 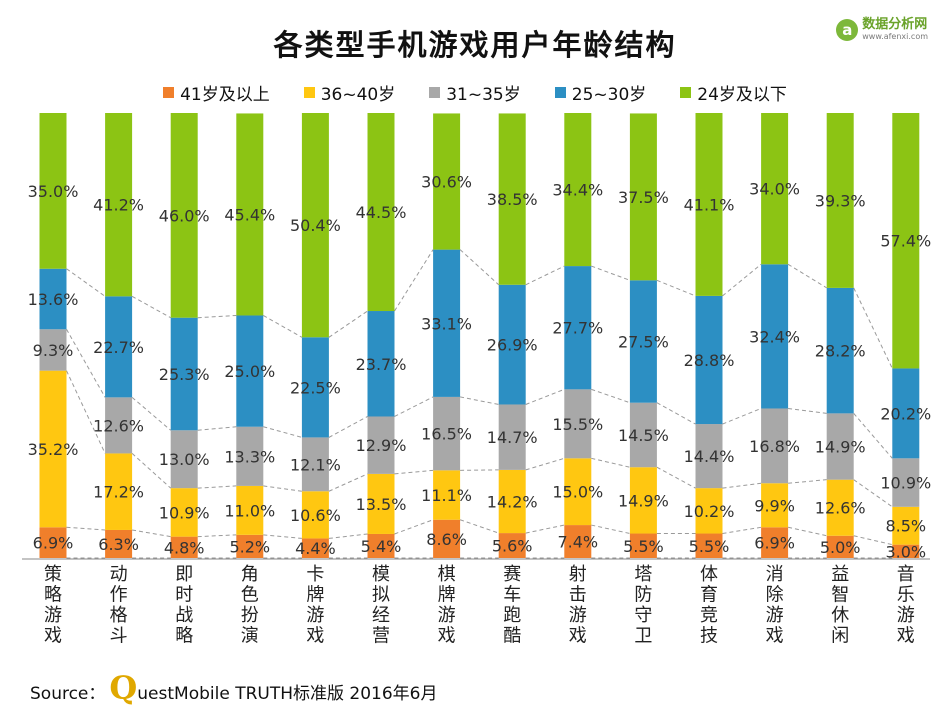 What do you see at coordinates (895, 24) in the screenshot?
I see `logo-name: 数据分析网` at bounding box center [895, 24].